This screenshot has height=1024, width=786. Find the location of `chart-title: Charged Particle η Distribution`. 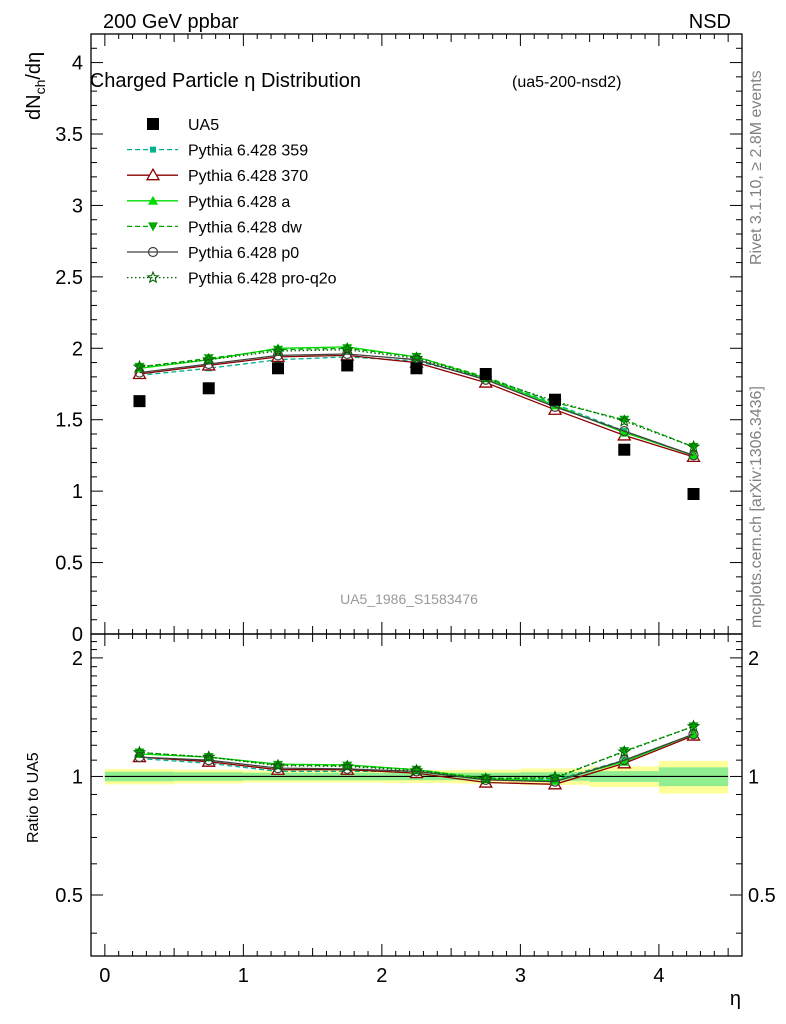

chart-title: Charged Particle η Distribution is located at coordinates (225, 81).